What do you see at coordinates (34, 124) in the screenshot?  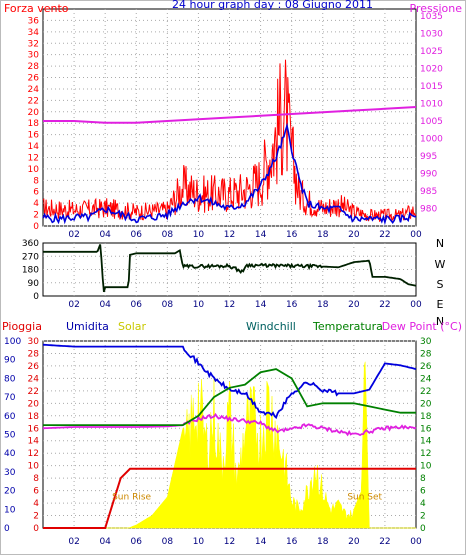 I see `left-tick-label: 18` at bounding box center [34, 124].